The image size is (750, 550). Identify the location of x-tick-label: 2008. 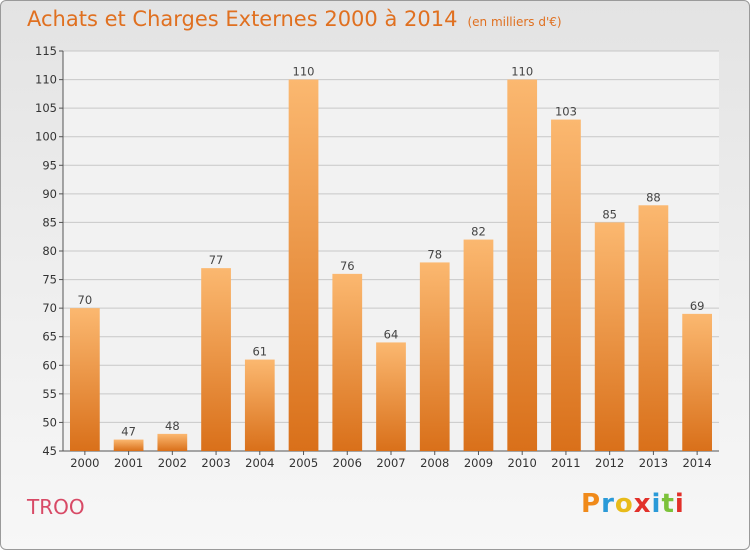
(434, 463).